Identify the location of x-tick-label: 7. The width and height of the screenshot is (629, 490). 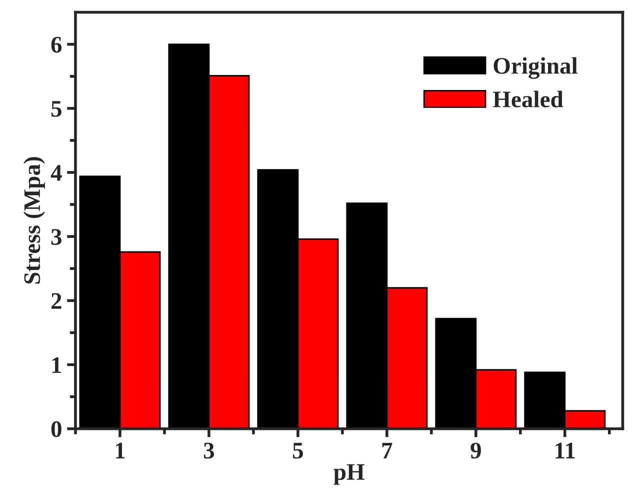
(387, 450).